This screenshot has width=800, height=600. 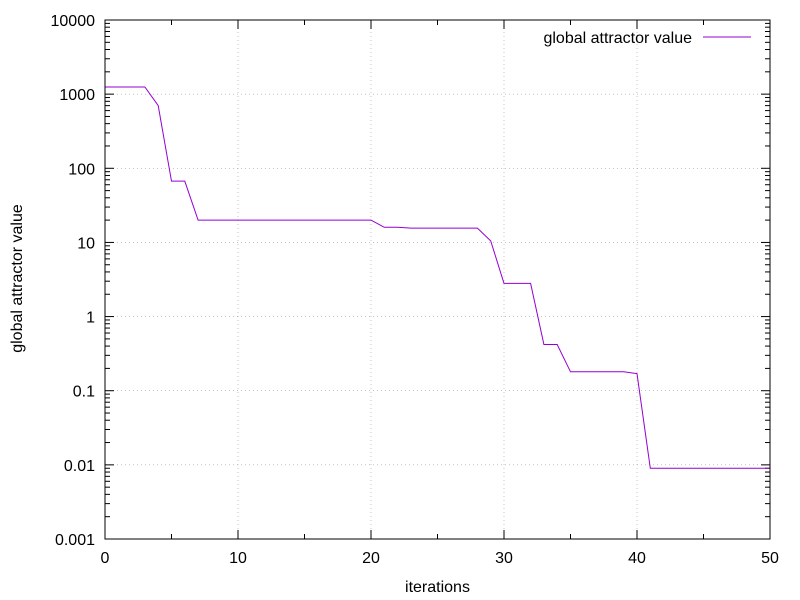 I want to click on y-tick-label: 1, so click(x=90, y=318).